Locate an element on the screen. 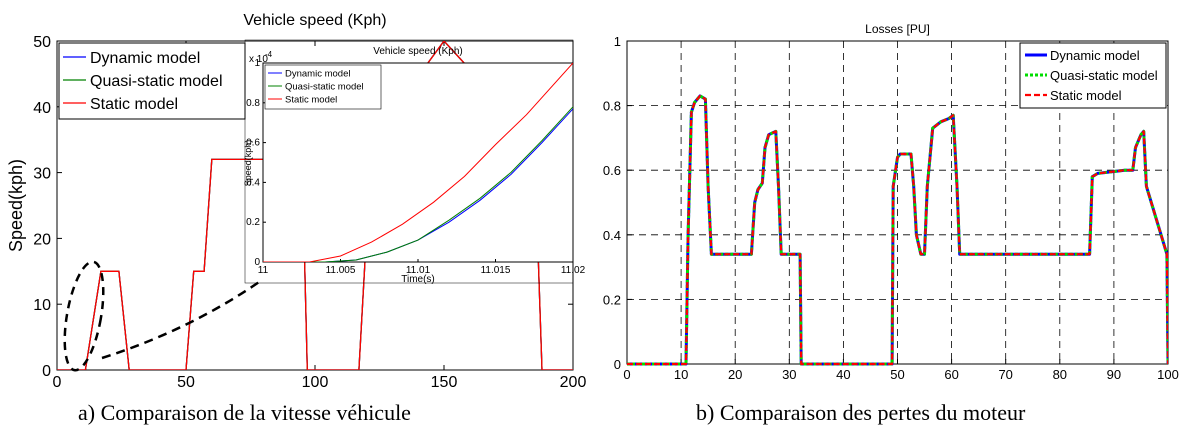  legend-left is located at coordinates (152, 81).